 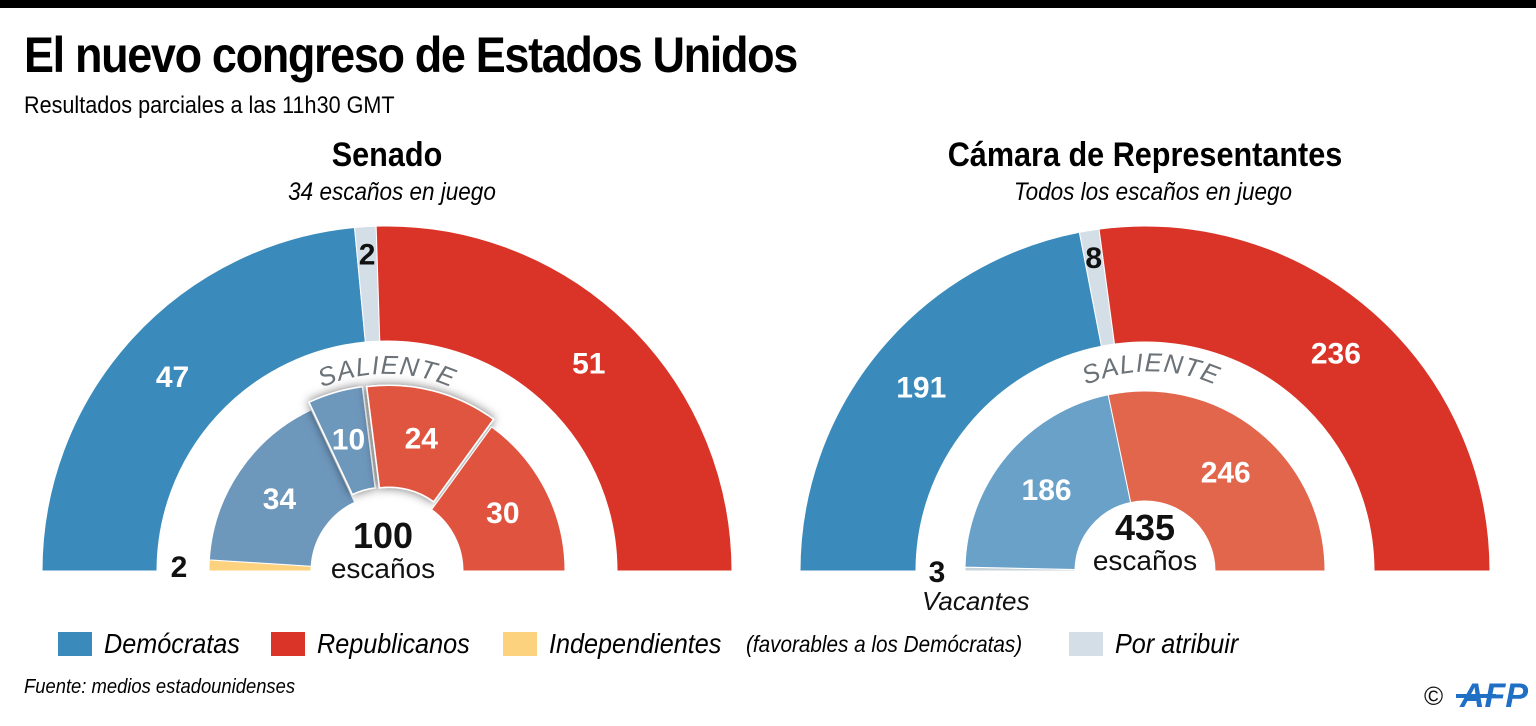 What do you see at coordinates (1093, 258) in the screenshot?
I see `new-congress-label-1: 8` at bounding box center [1093, 258].